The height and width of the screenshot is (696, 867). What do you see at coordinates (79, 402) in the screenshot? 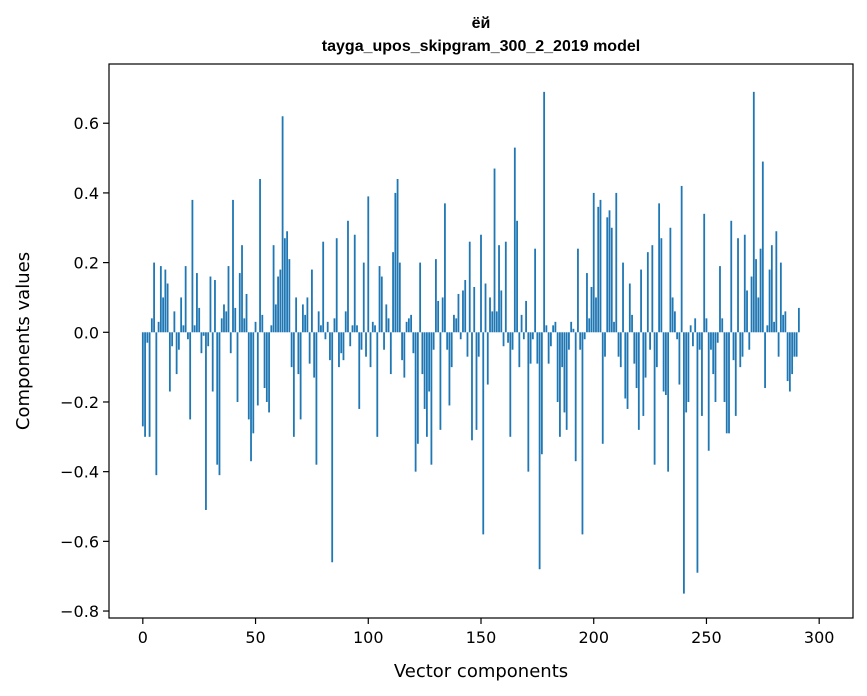
I see `y-tick-label-3: −0.2` at bounding box center [79, 402].